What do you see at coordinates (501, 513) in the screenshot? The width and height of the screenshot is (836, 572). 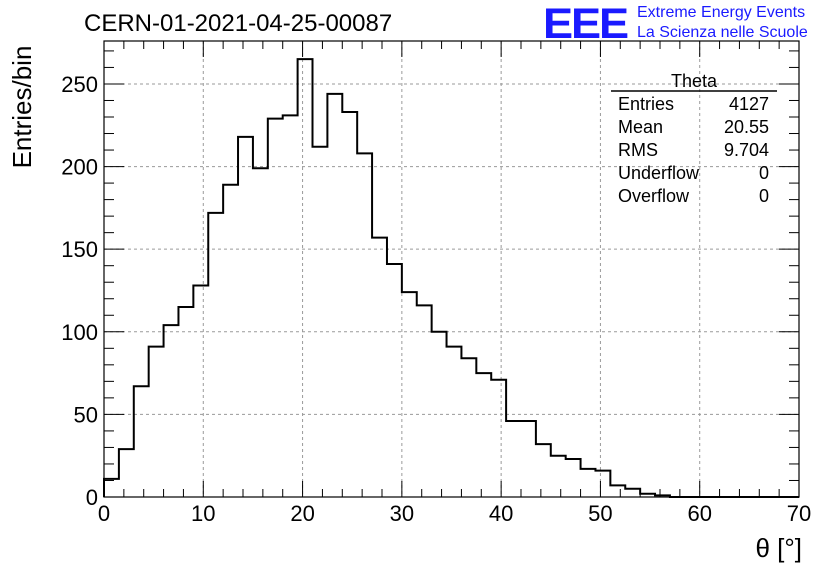 I see `x-tick-label-4: 40` at bounding box center [501, 513].